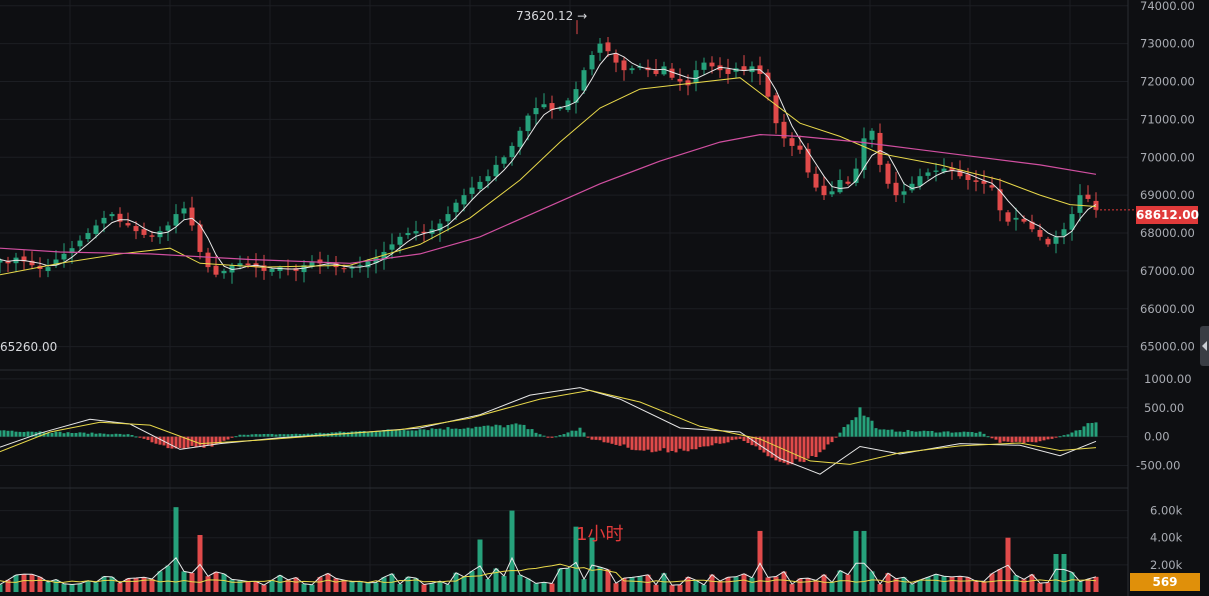 Image resolution: width=1209 pixels, height=596 pixels. I want to click on price-tick-label: 67000.00, so click(1167, 271).